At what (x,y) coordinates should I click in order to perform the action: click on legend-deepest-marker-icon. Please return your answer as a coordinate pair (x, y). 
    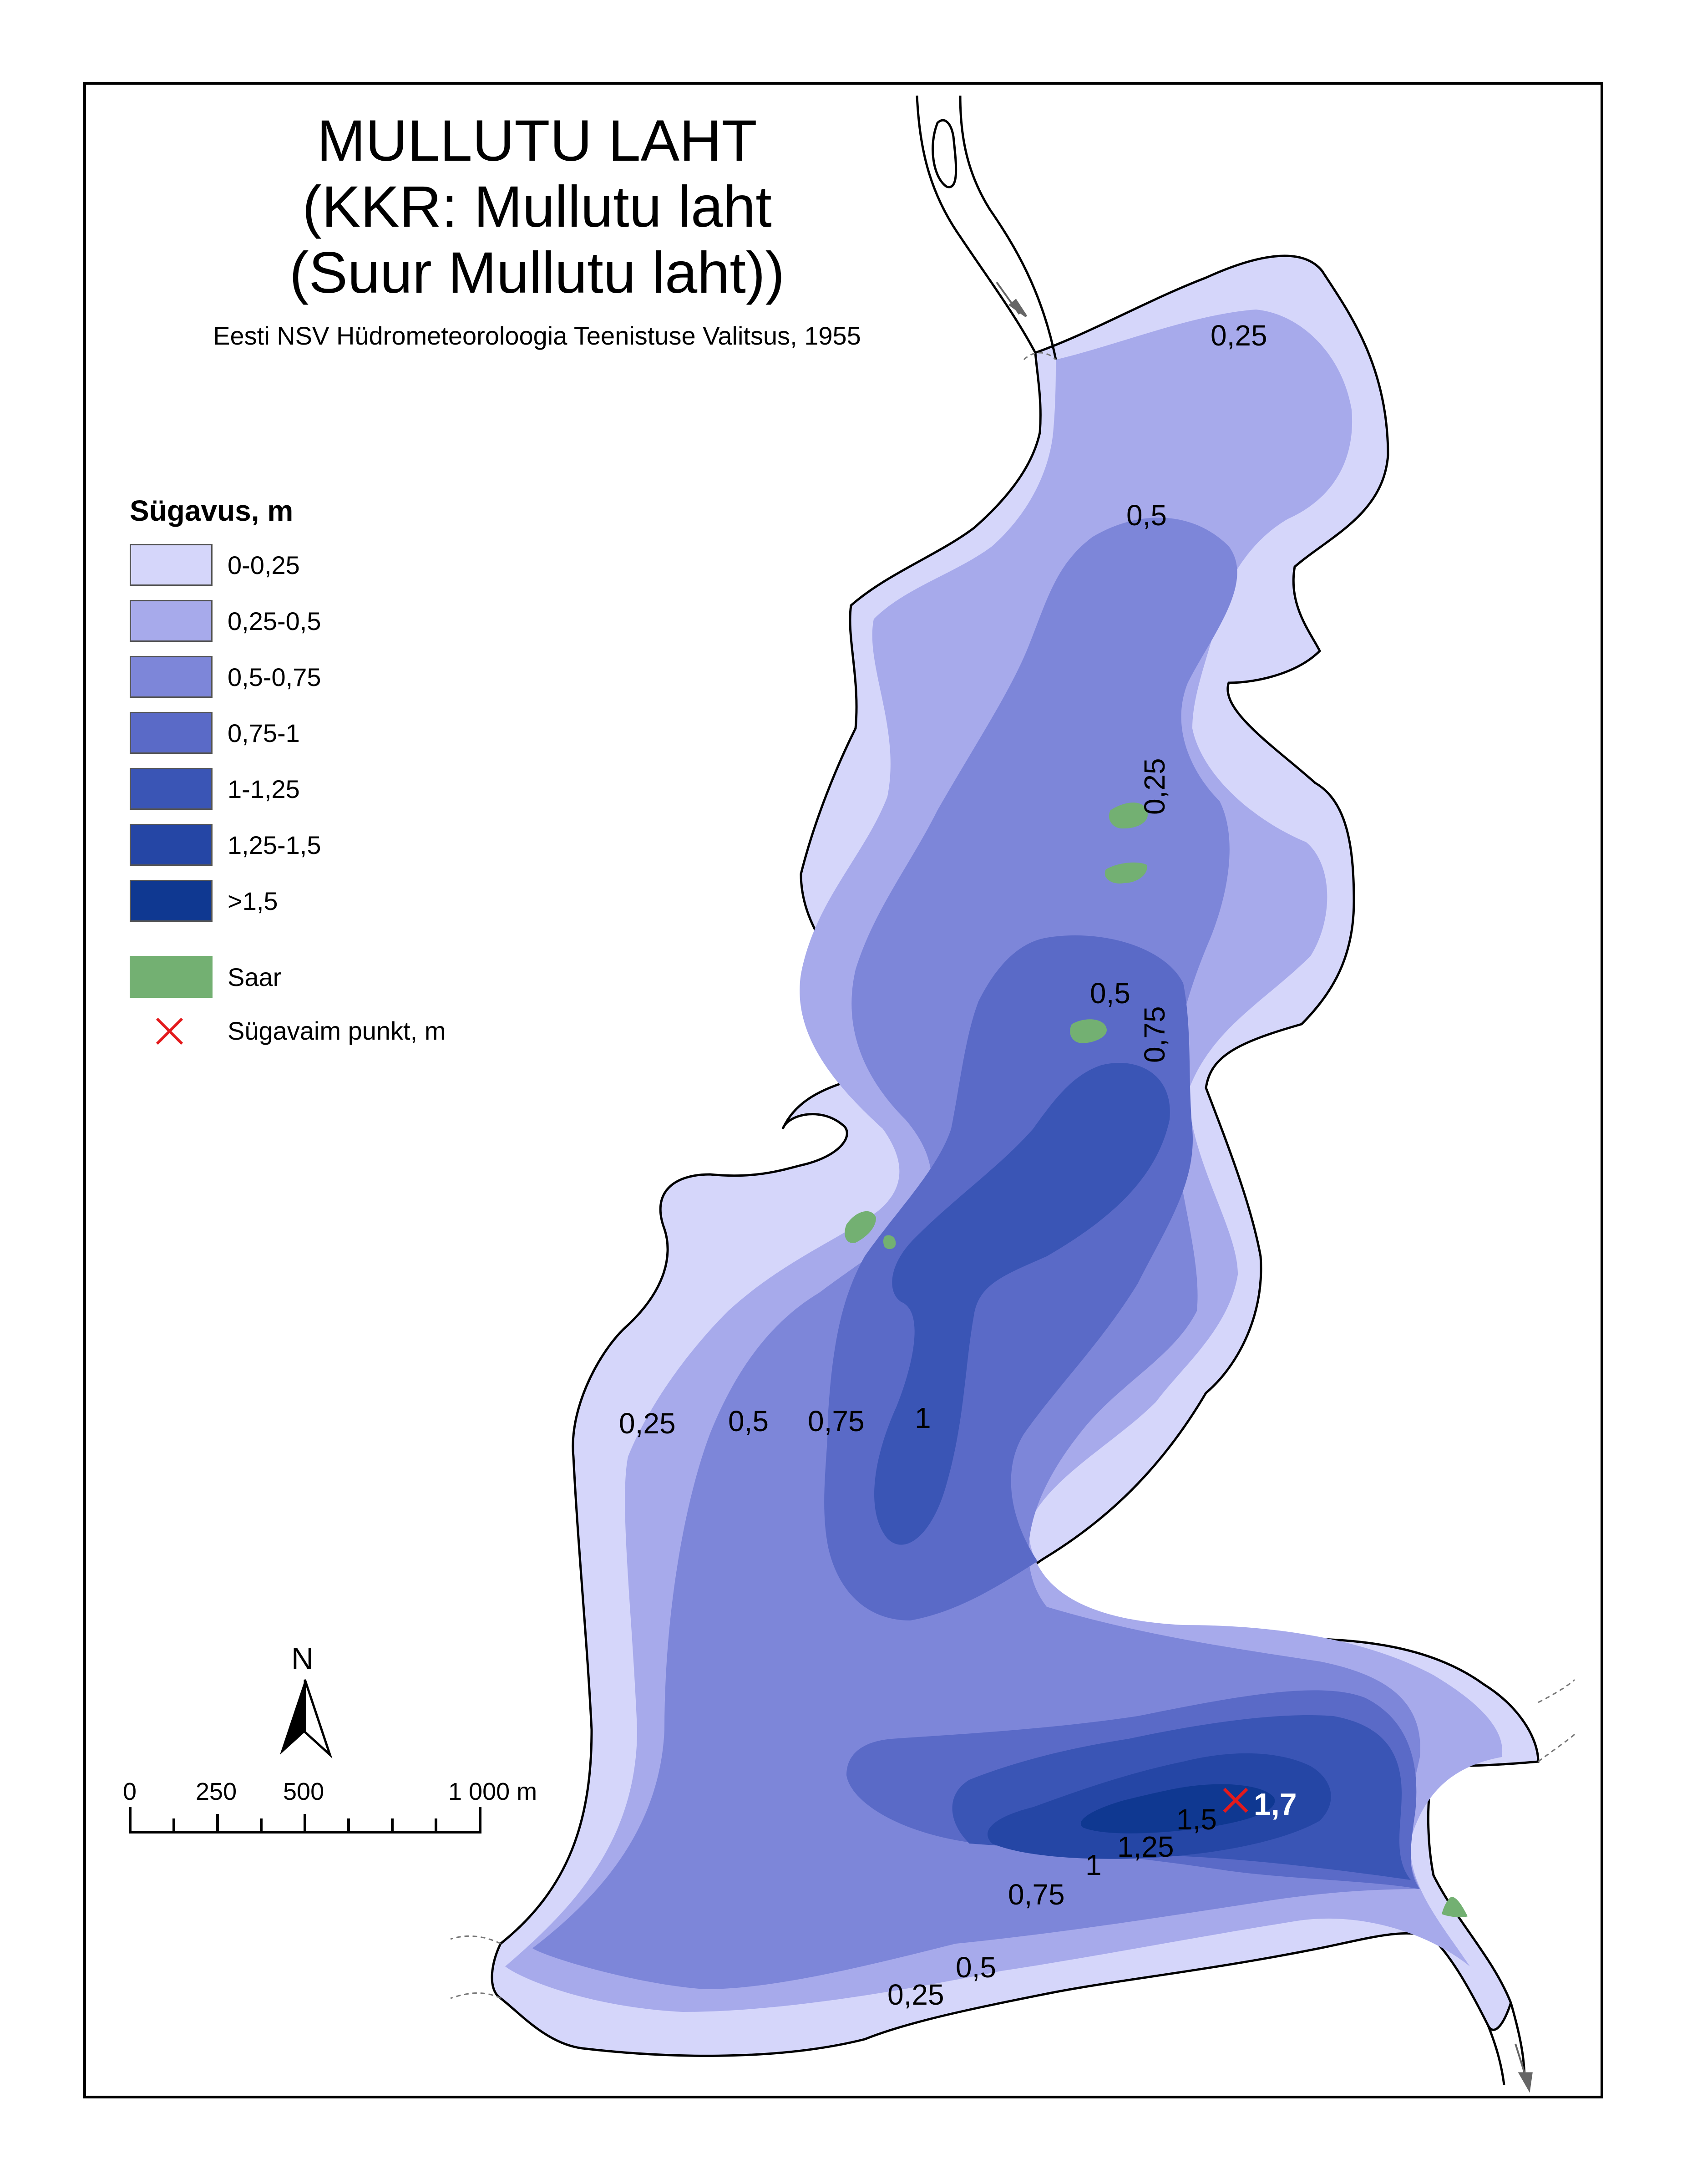
    Looking at the image, I should click on (170, 1031).